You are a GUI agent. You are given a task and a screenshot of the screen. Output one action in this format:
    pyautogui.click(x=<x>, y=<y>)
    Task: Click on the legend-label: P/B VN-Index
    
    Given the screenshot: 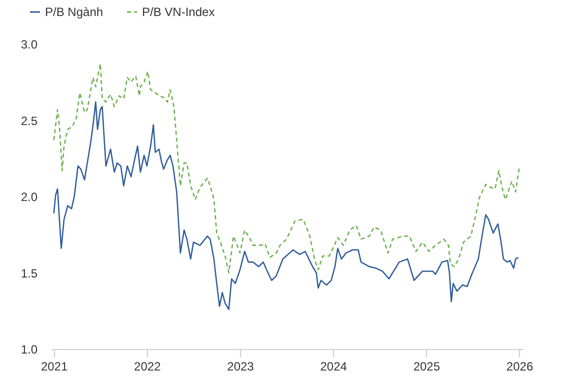 What is the action you would take?
    pyautogui.click(x=178, y=12)
    